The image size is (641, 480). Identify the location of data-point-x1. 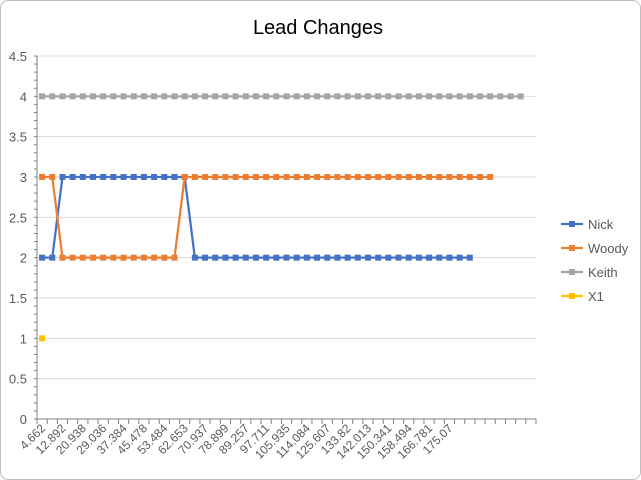
(42, 338).